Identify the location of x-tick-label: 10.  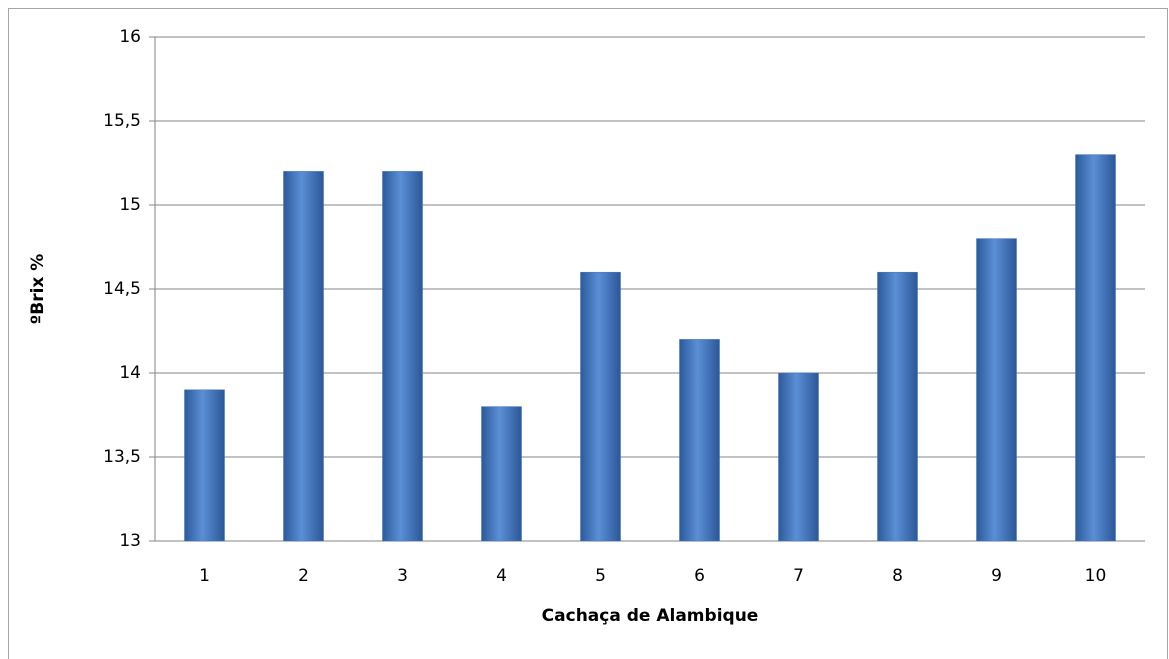
(1096, 576).